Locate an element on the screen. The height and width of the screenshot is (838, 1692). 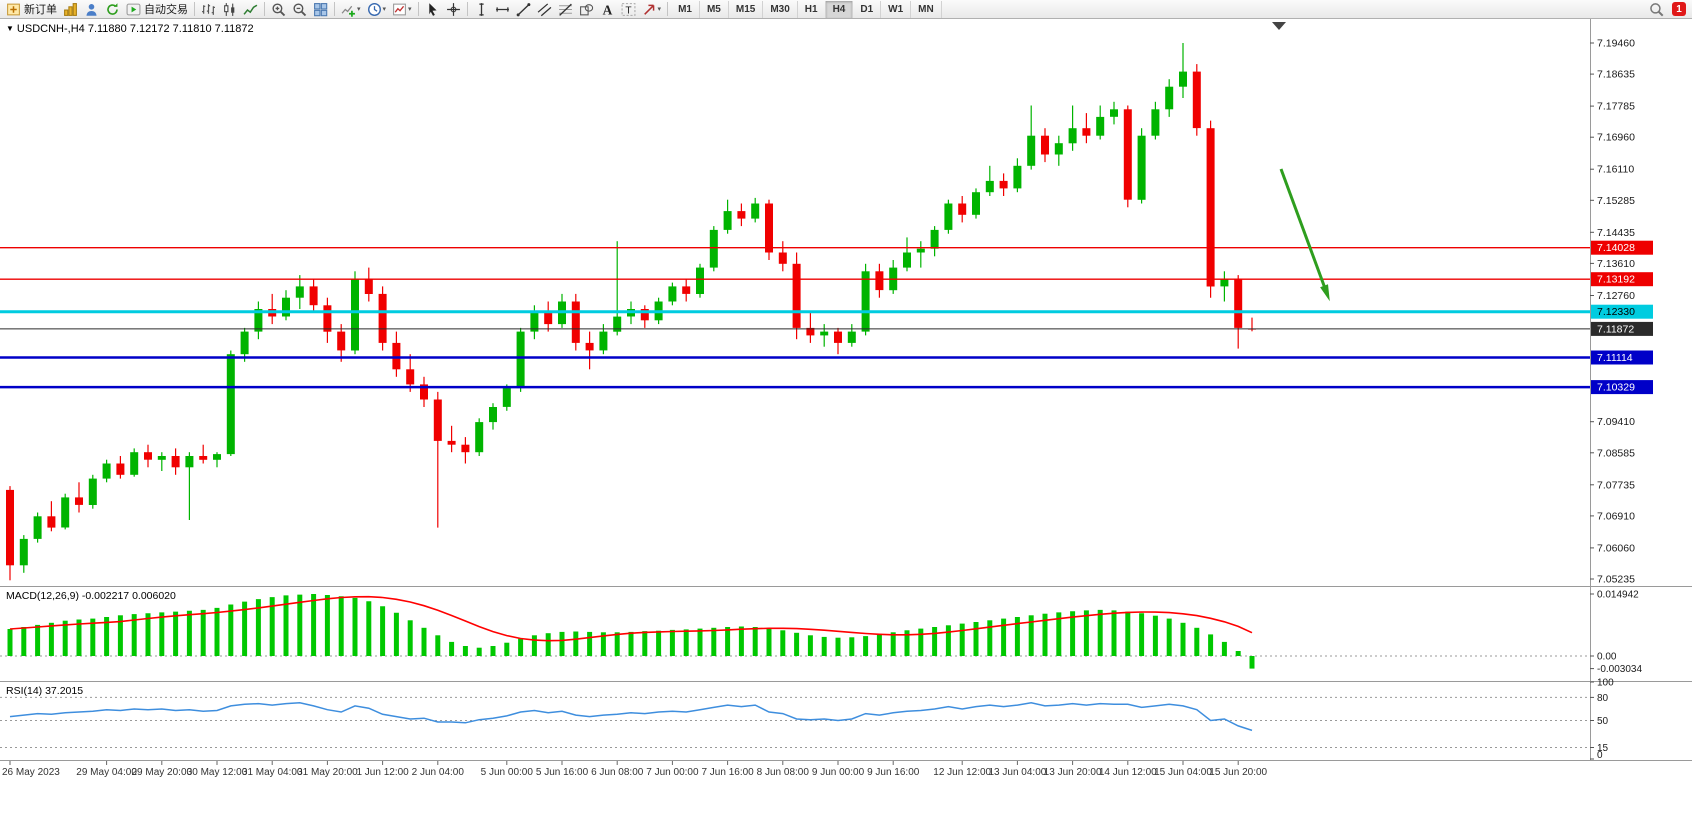
tiles-icon is located at coordinates (321, 9).